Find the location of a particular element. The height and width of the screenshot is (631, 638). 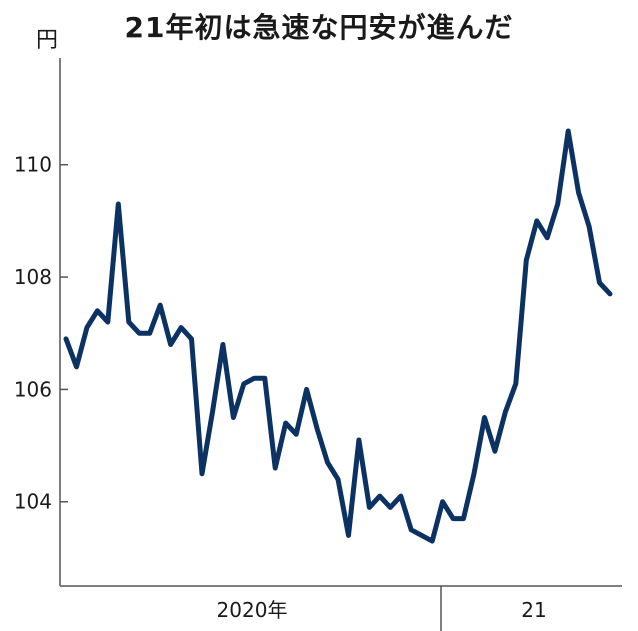

x-label-2020: 2020年 is located at coordinates (252, 610).